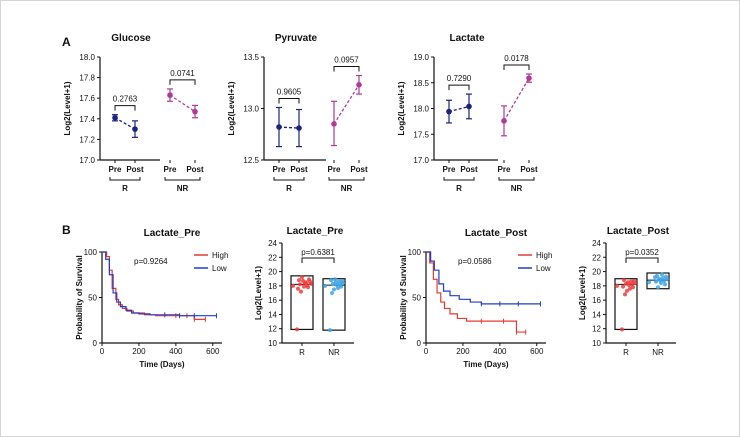 Image resolution: width=740 pixels, height=437 pixels. What do you see at coordinates (302, 352) in the screenshot?
I see `x-tick-label: R` at bounding box center [302, 352].